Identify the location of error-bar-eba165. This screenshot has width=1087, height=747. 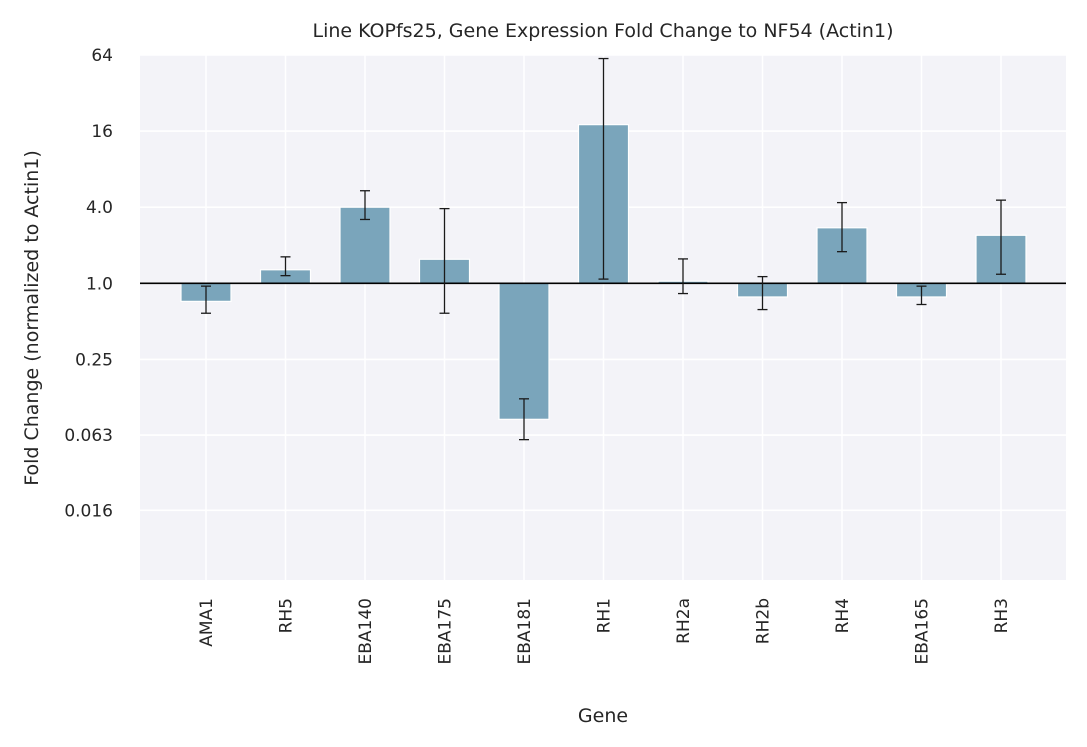
(921, 295).